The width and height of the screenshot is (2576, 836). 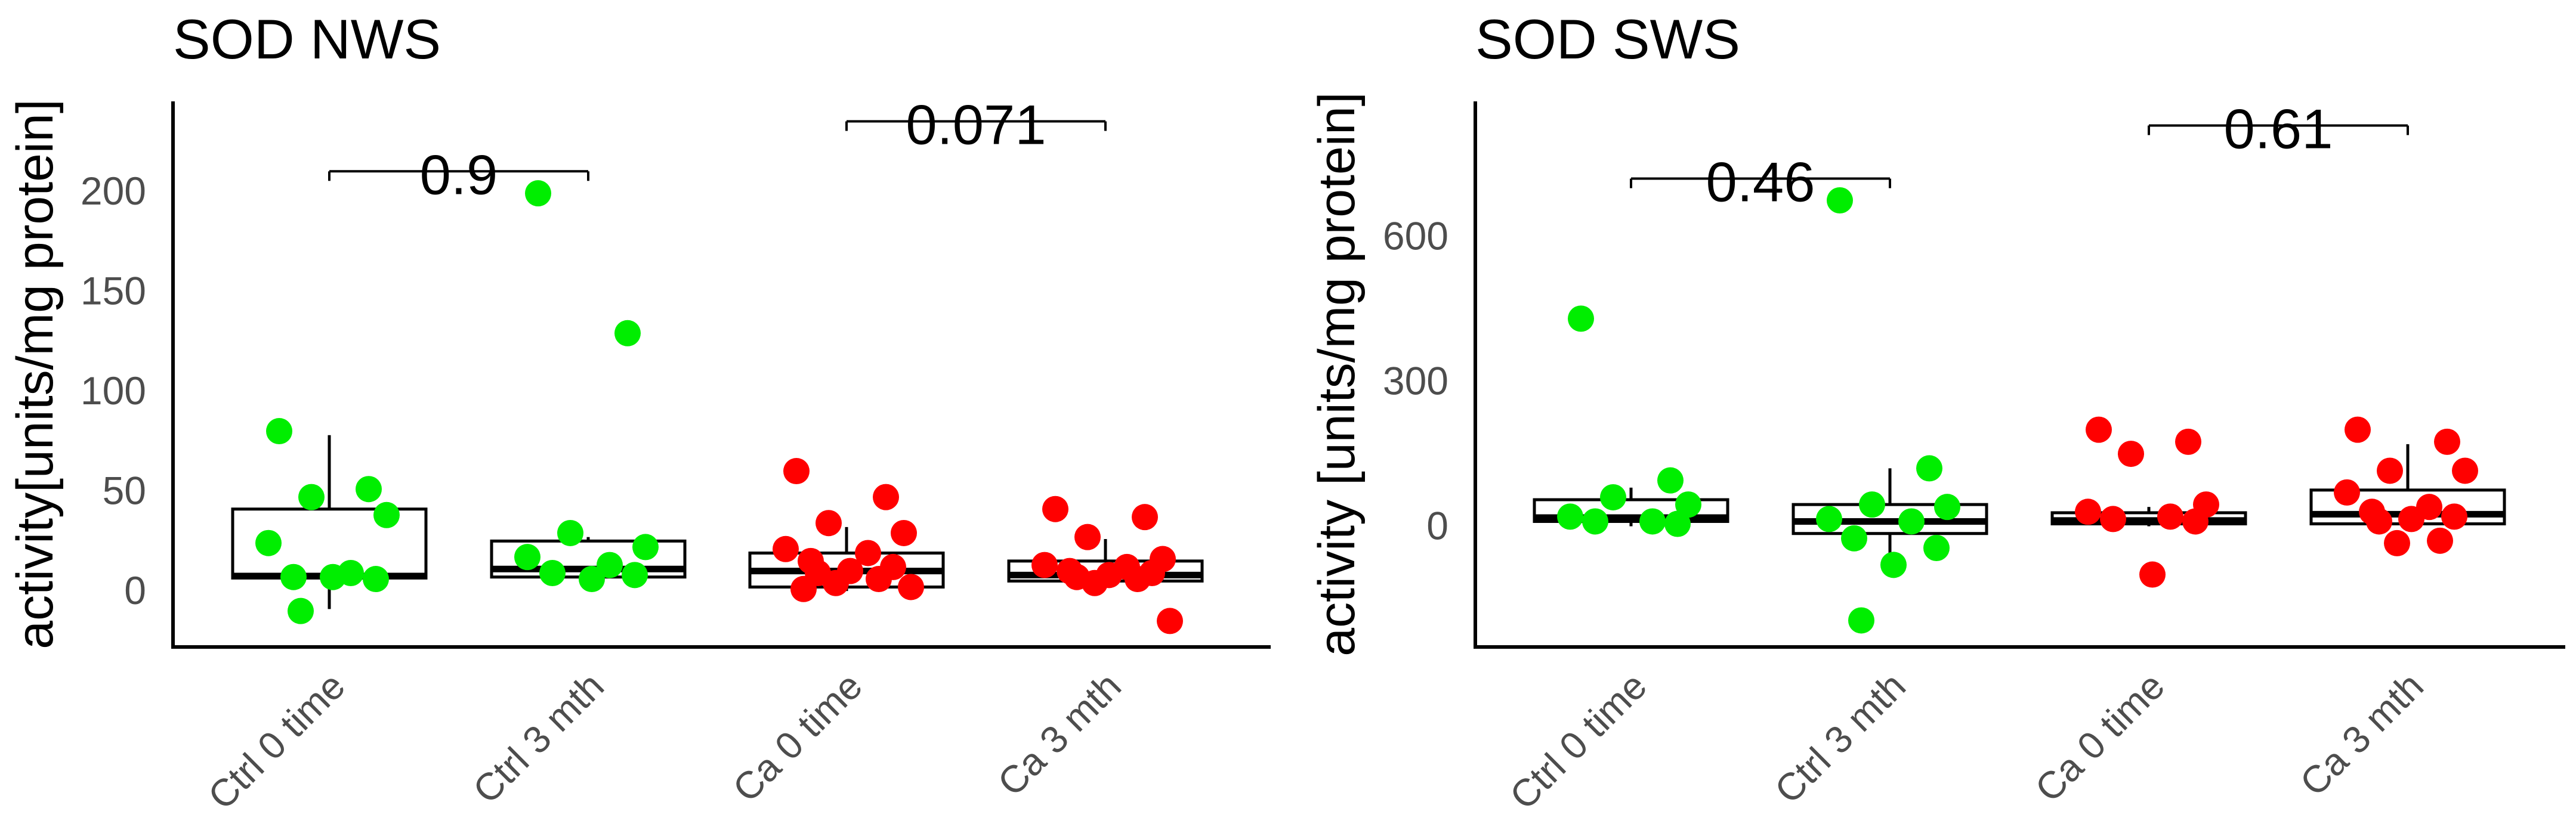 I want to click on y-axis-label: activity[units/mg protein], so click(x=35, y=374).